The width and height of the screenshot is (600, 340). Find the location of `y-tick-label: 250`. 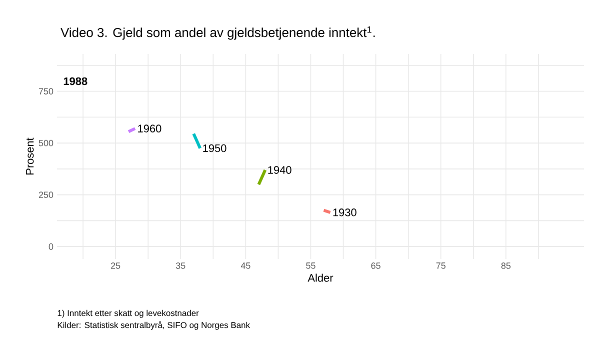

y-tick-label: 250 is located at coordinates (46, 195).